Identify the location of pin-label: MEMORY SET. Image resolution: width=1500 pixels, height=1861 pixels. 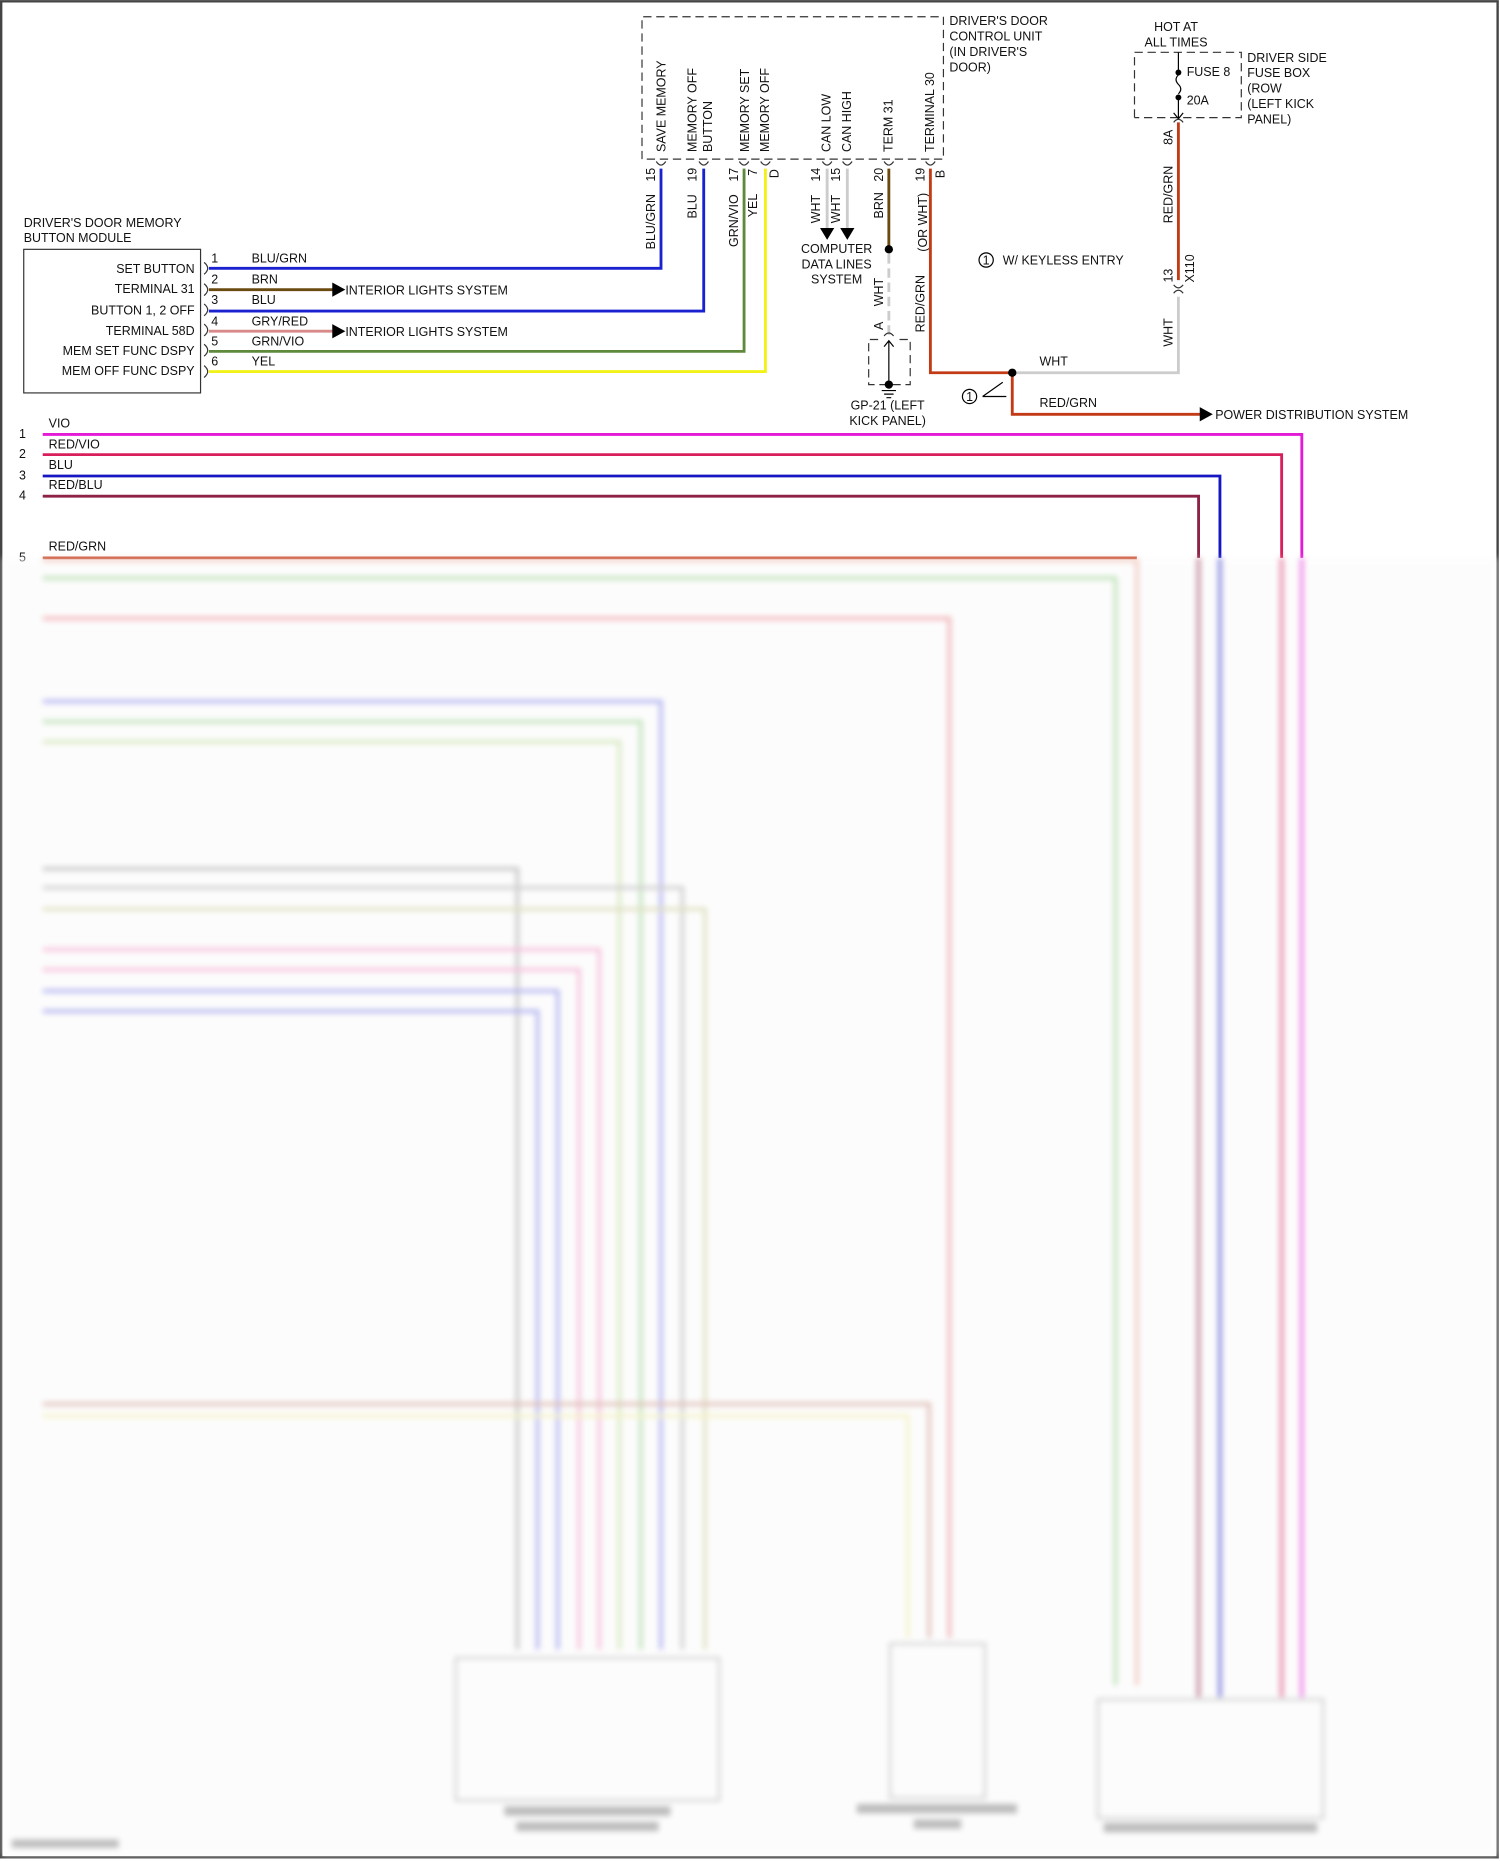
(745, 110).